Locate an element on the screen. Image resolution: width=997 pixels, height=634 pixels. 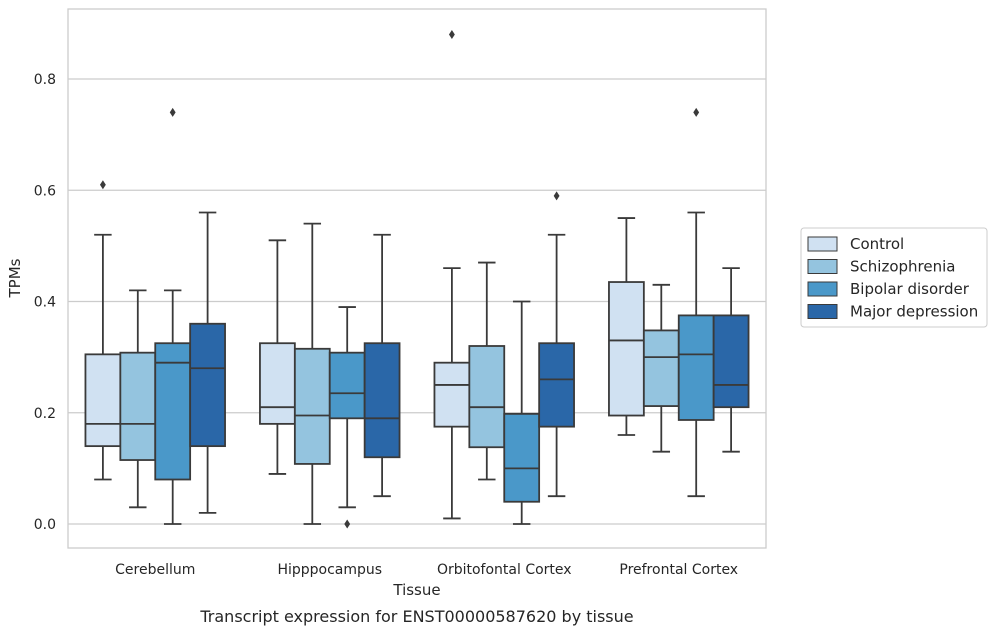
legend-label: Bipolar disorder is located at coordinates (910, 289).